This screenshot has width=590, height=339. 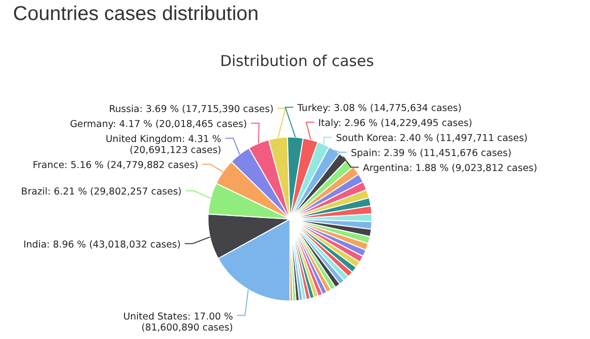 I want to click on slice-label: Italy: 2.96 % (14,229,495 cases), so click(x=395, y=124).